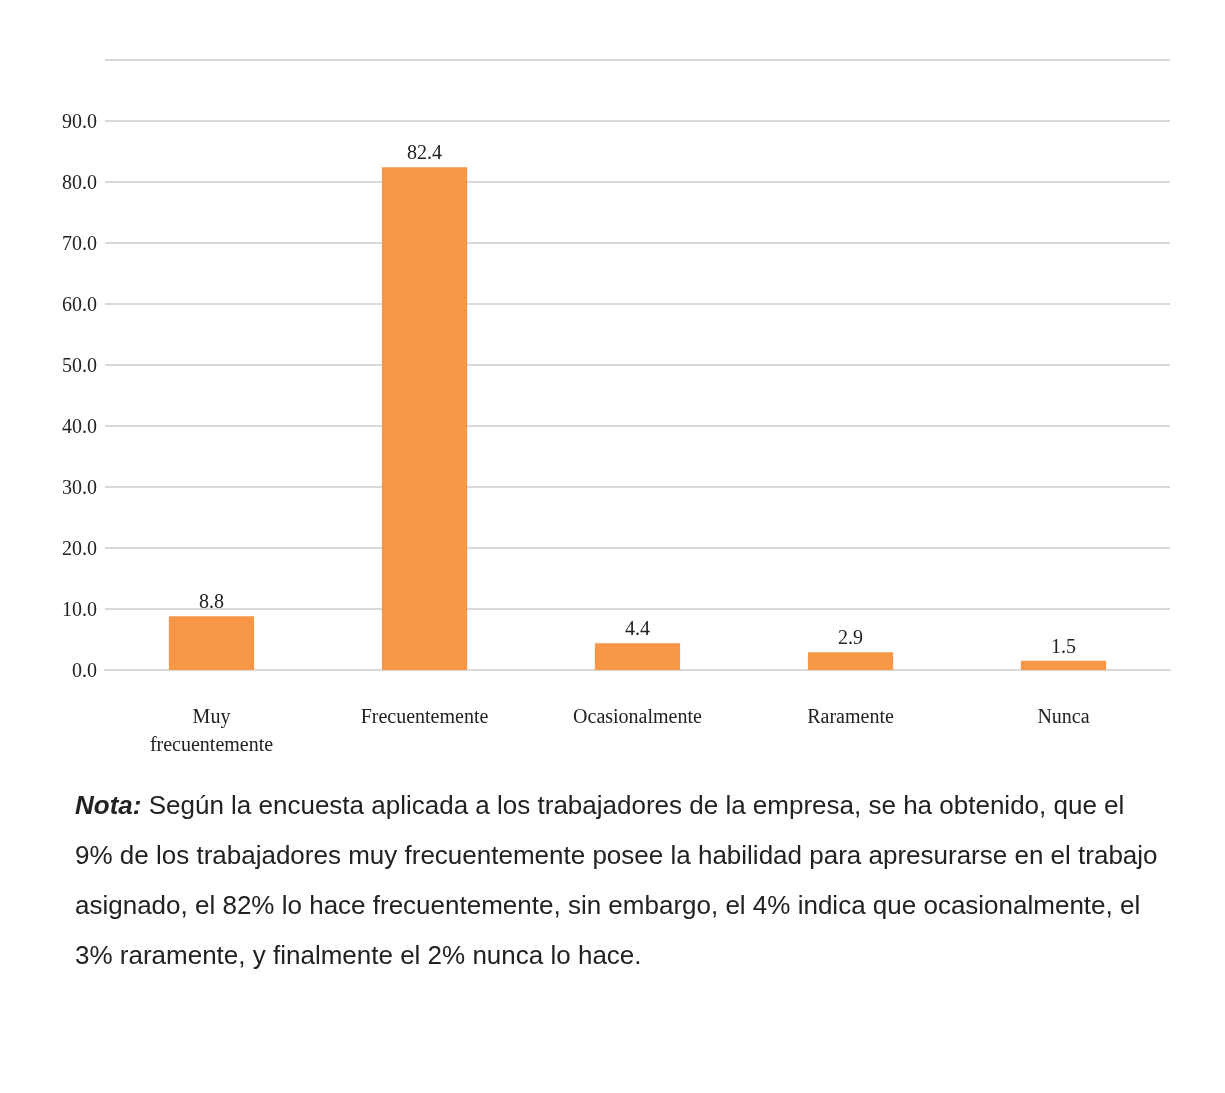 This screenshot has width=1225, height=1093. I want to click on x-tick-label: Nunca, so click(1063, 716).